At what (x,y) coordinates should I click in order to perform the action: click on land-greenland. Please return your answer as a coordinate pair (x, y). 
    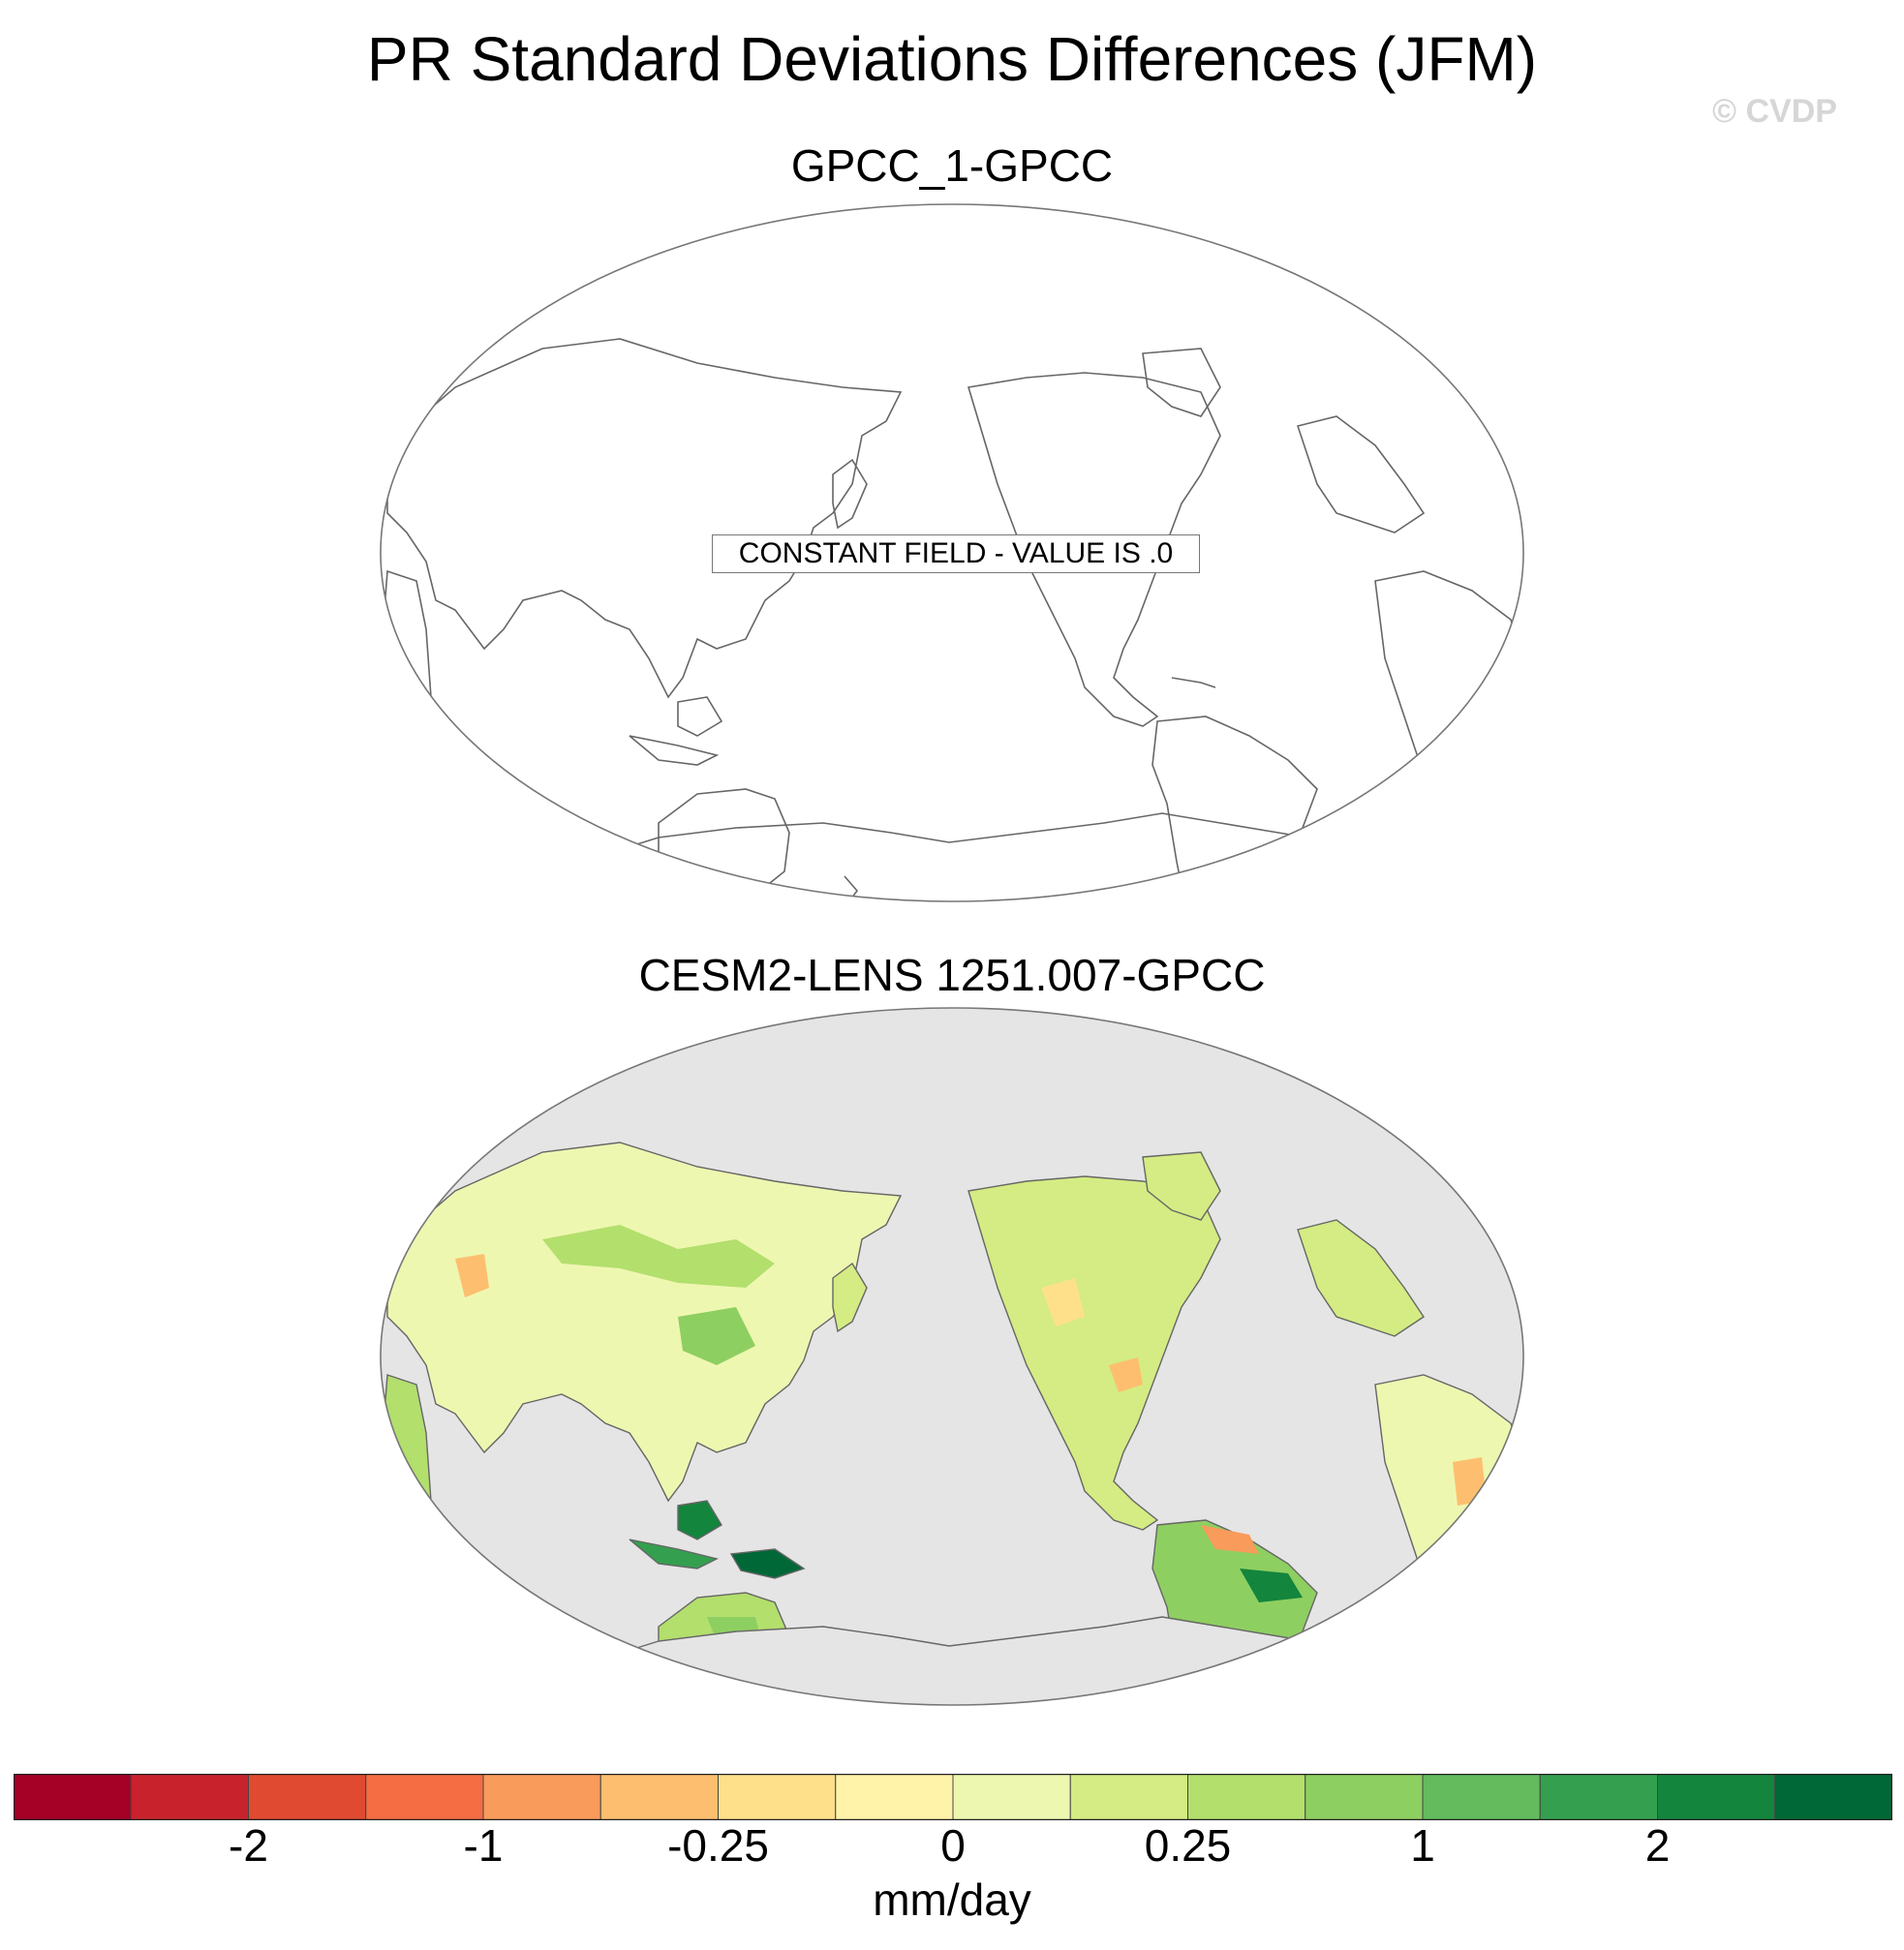
    Looking at the image, I should click on (1182, 1186).